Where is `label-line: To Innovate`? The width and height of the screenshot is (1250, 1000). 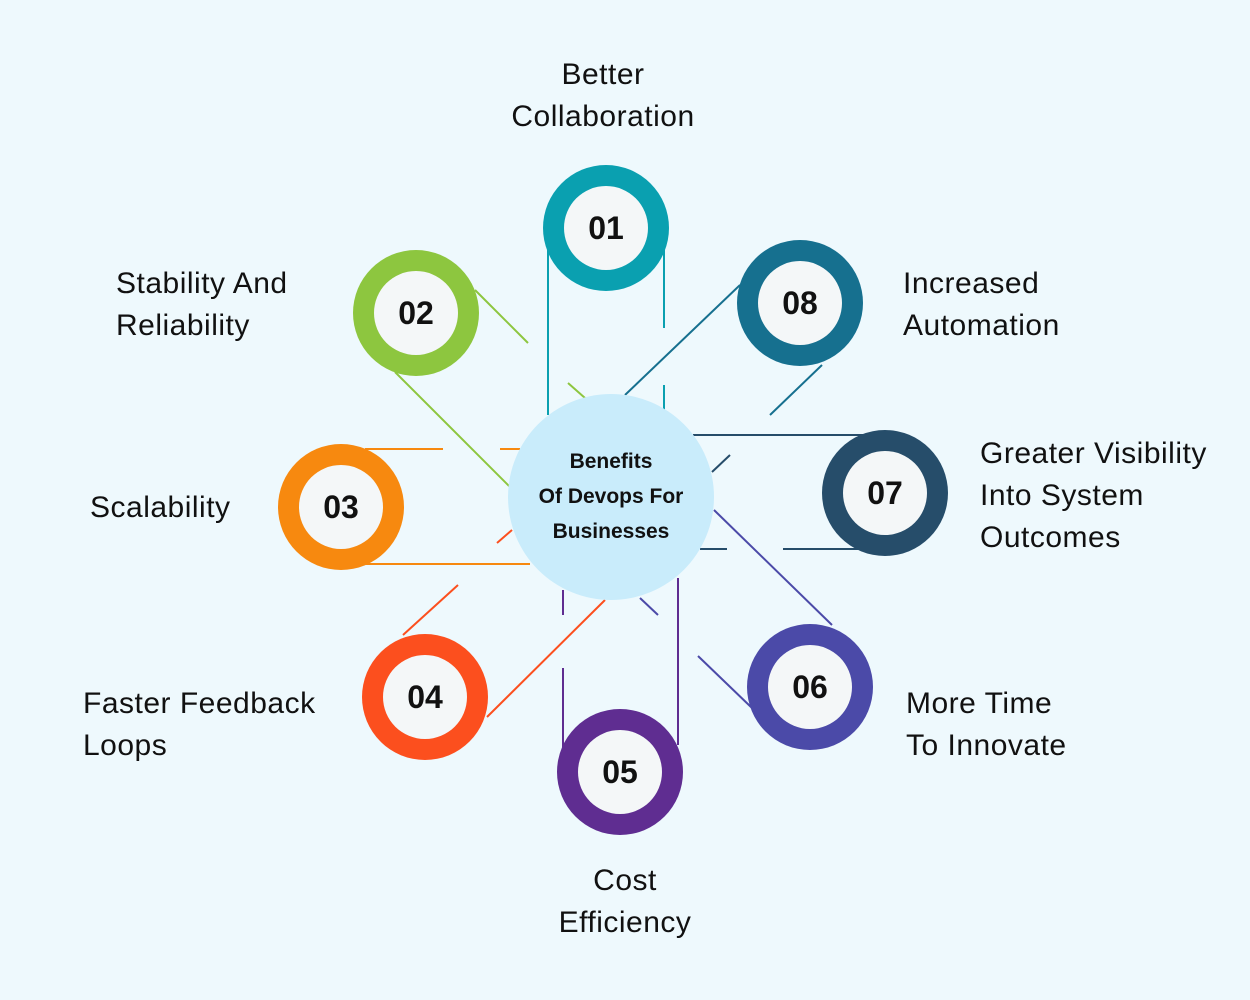
label-line: To Innovate is located at coordinates (986, 745).